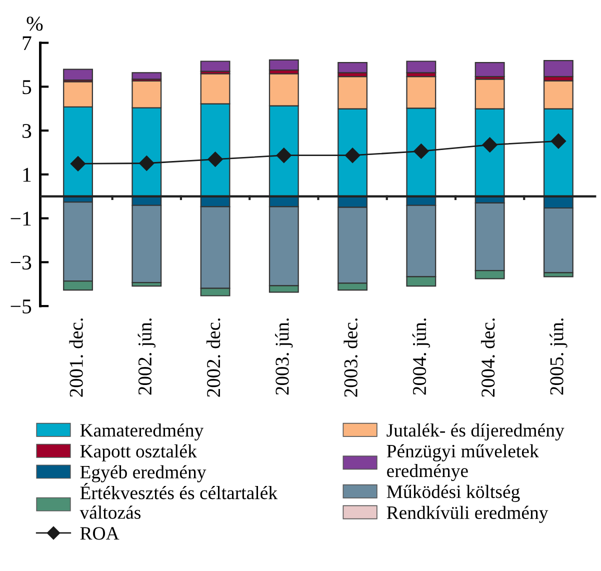 This screenshot has width=601, height=571. What do you see at coordinates (27, 87) in the screenshot?
I see `y-tick-label: 5` at bounding box center [27, 87].